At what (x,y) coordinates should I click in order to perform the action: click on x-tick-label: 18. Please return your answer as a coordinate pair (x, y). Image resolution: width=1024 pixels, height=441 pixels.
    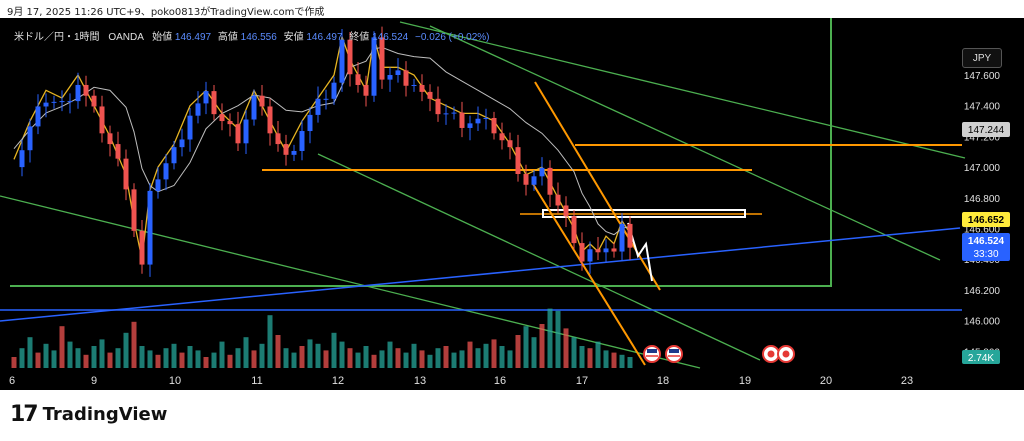
    Looking at the image, I should click on (663, 381).